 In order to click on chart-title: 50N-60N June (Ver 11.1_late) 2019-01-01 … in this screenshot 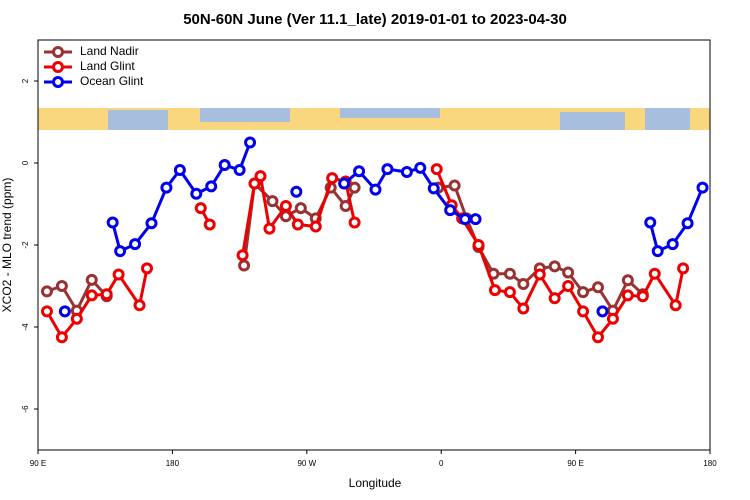, I will do `click(375, 19)`.